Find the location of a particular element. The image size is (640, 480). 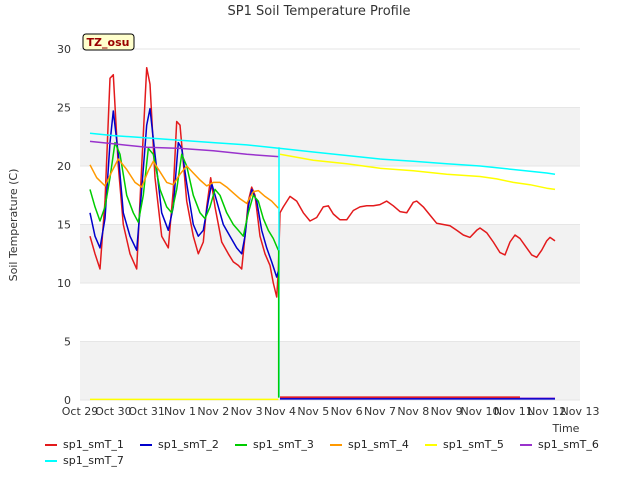

x-tick-label: Nov 3 is located at coordinates (247, 411).